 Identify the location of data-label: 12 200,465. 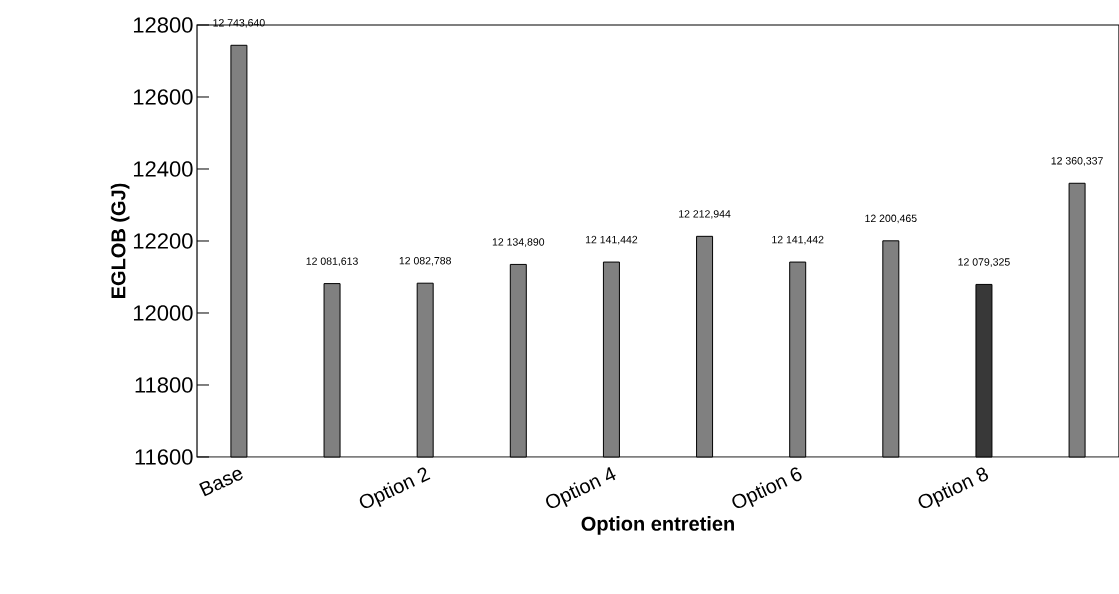
(891, 219).